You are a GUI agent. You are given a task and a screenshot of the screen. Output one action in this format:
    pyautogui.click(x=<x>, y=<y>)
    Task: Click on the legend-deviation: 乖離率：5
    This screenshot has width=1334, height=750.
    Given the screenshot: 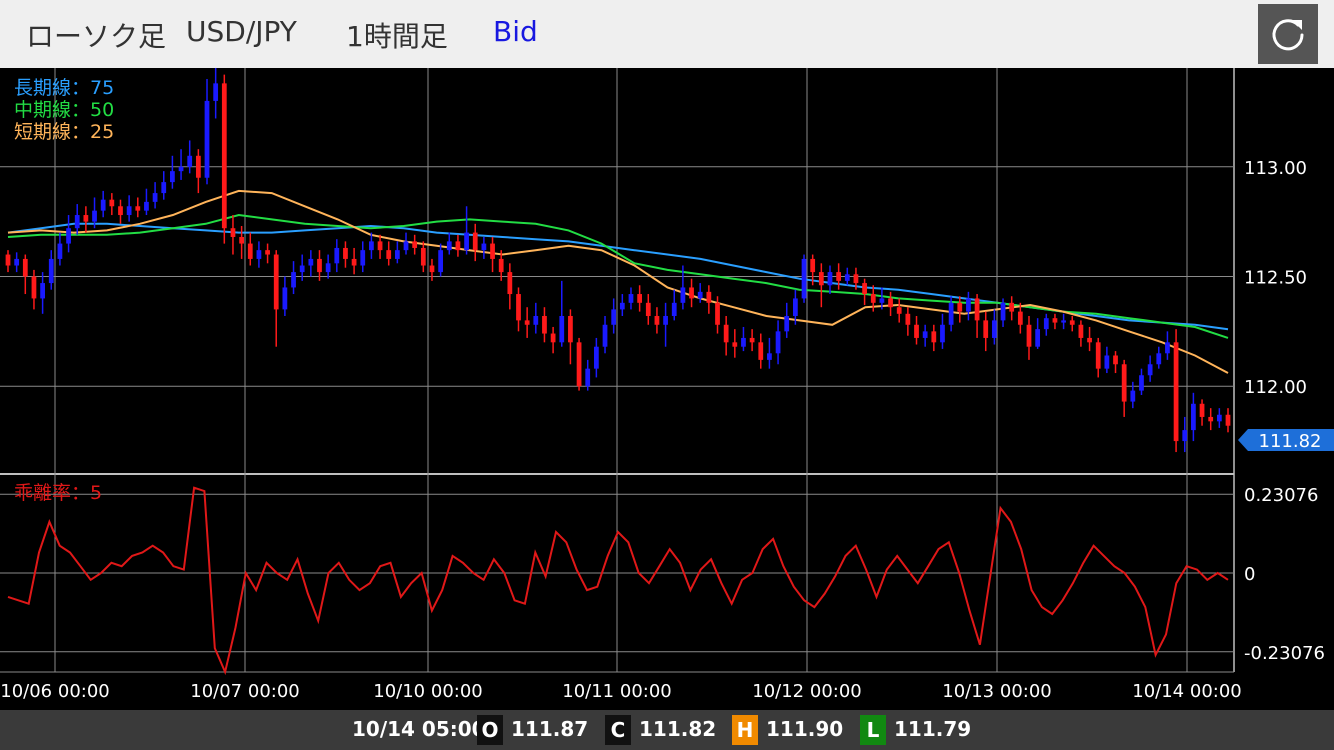 What is the action you would take?
    pyautogui.click(x=58, y=493)
    